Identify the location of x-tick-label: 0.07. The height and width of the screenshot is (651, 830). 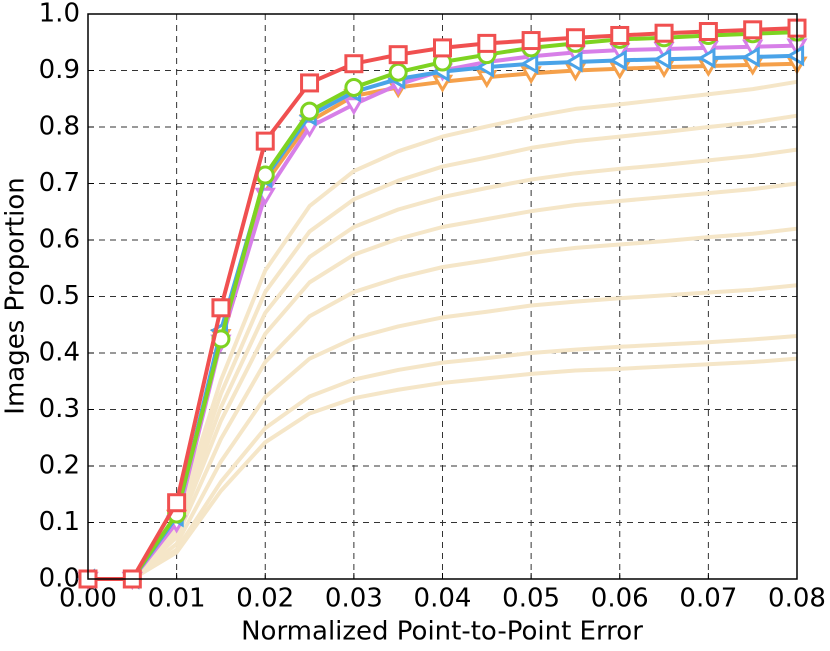
(708, 599).